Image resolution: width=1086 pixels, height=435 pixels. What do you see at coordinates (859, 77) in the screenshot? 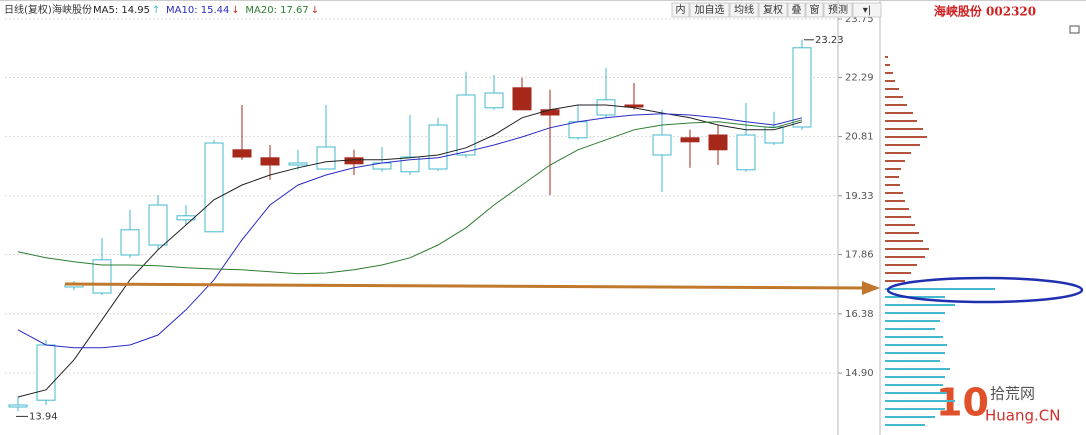
I see `y-tick-label: 22.29` at bounding box center [859, 77].